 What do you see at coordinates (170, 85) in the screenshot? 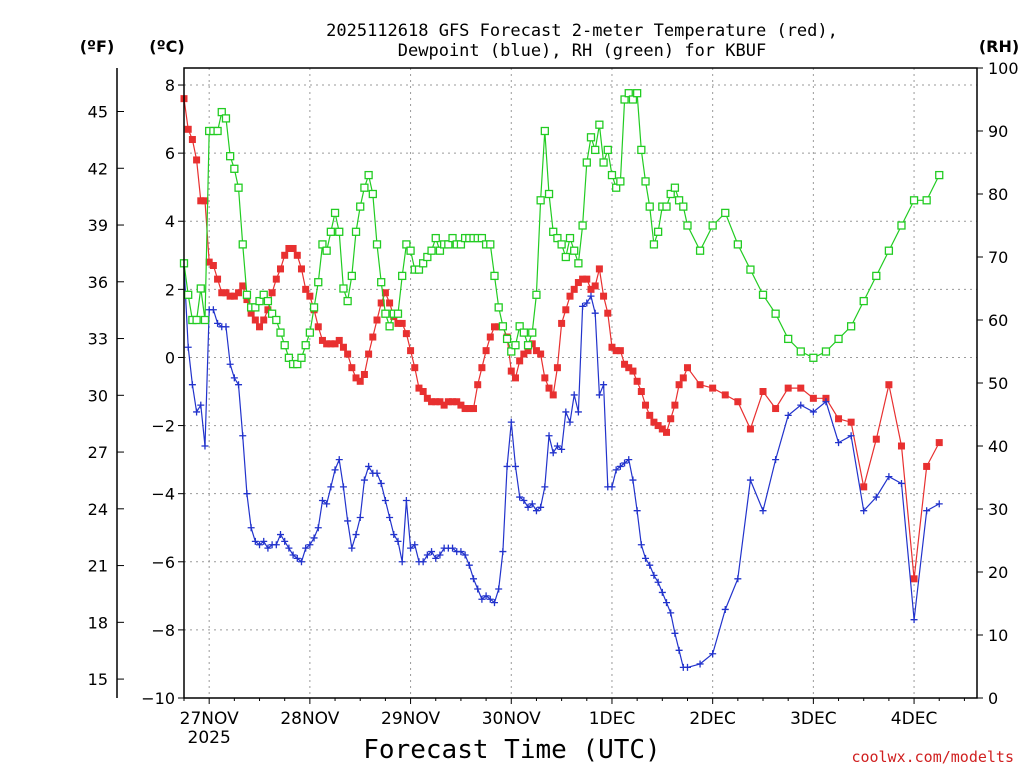
I see `celsius-tick-label: 8` at bounding box center [170, 85].